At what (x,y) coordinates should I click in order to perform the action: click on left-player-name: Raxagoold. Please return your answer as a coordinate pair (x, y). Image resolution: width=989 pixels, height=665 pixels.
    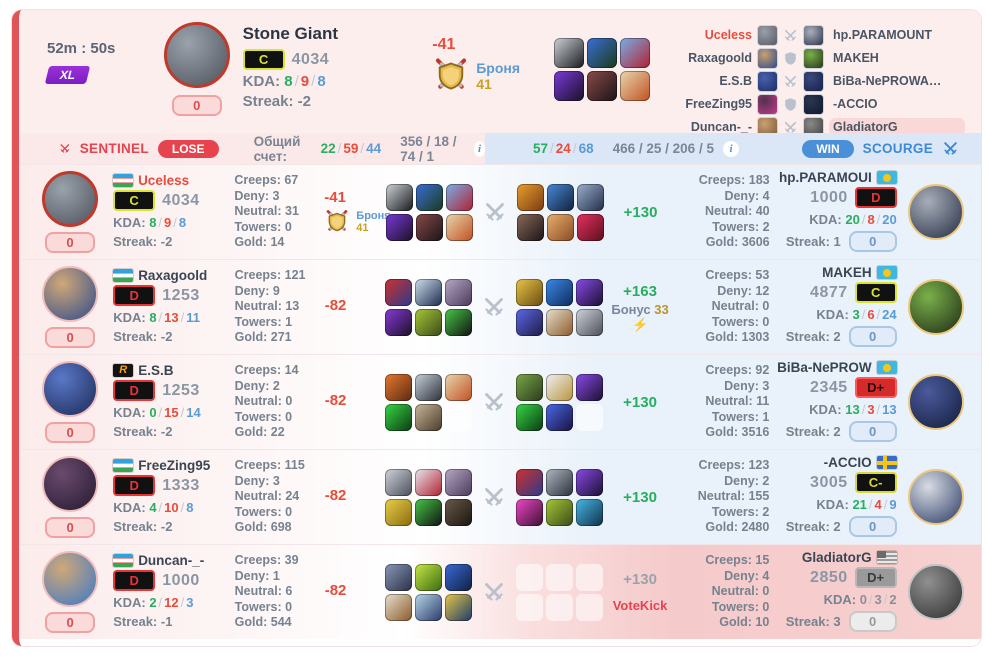
    Looking at the image, I should click on (173, 275).